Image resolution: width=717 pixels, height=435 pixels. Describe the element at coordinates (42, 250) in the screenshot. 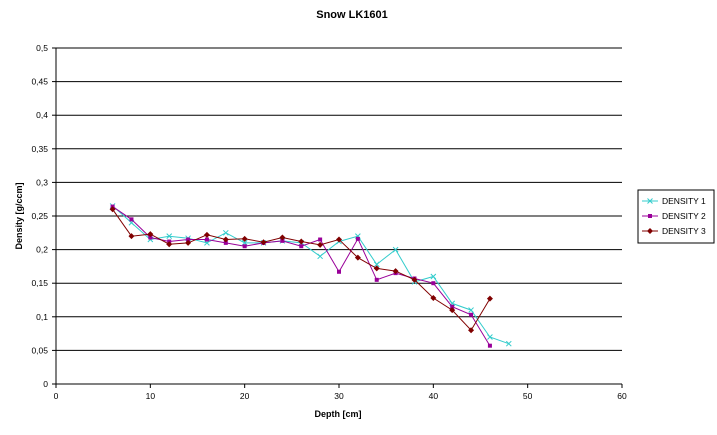

I see `y-tick-label: 0,2` at that location.